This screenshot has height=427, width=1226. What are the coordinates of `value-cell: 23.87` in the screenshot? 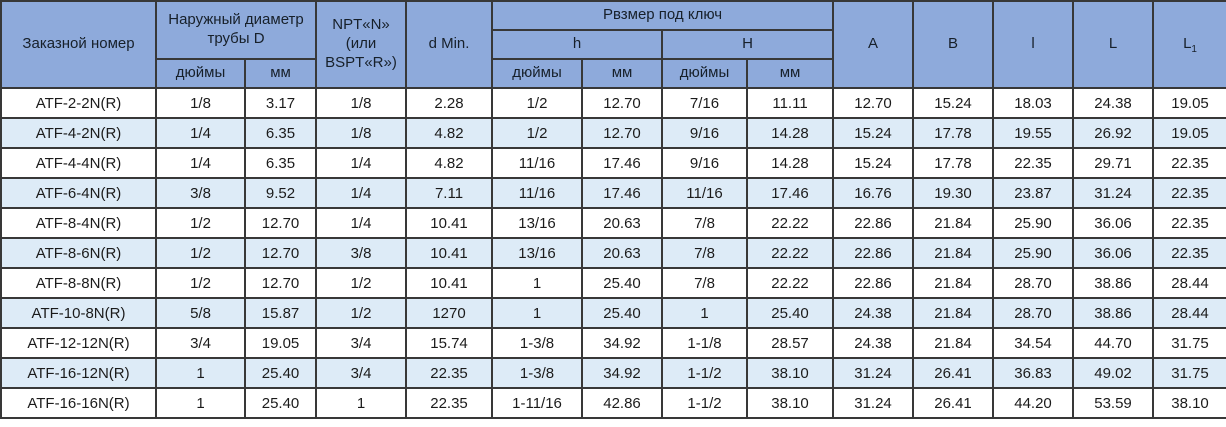 It's located at (1033, 193).